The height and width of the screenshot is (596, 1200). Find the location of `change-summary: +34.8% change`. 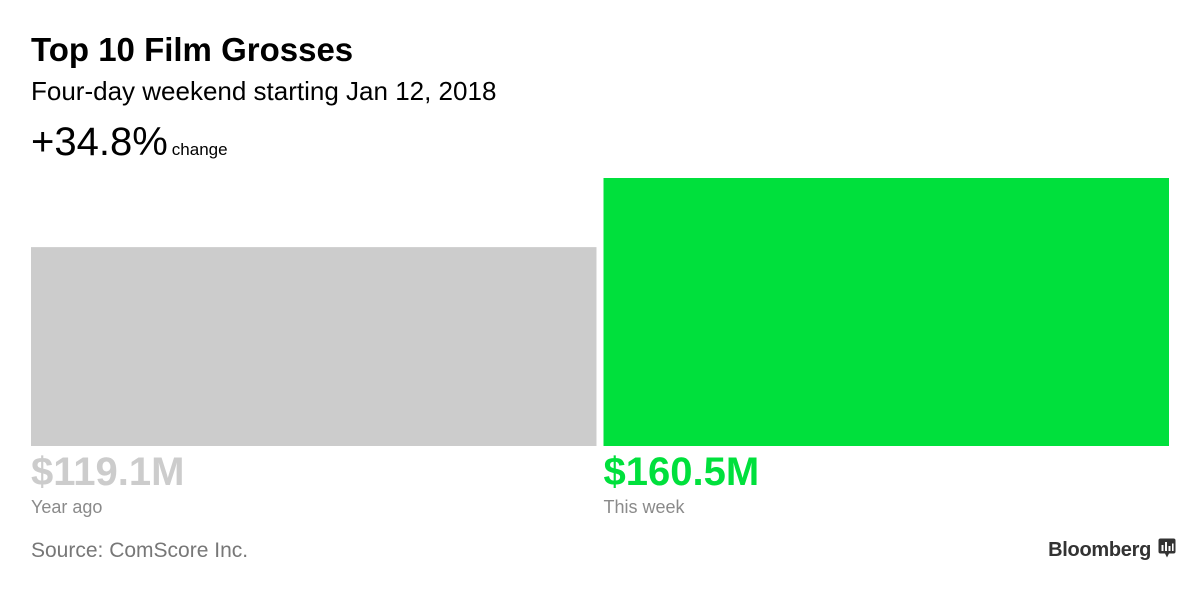

change-summary: +34.8% change is located at coordinates (129, 142).